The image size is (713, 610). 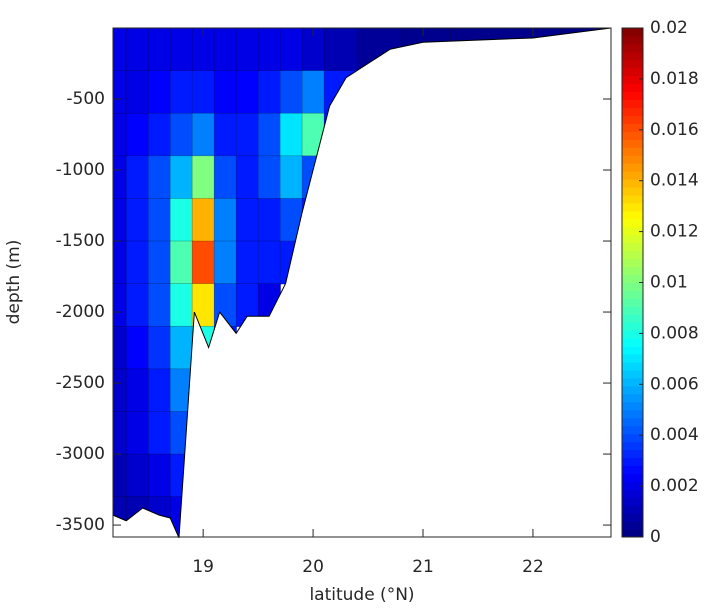 I want to click on colorbar-tick-label: 0, so click(x=655, y=537).